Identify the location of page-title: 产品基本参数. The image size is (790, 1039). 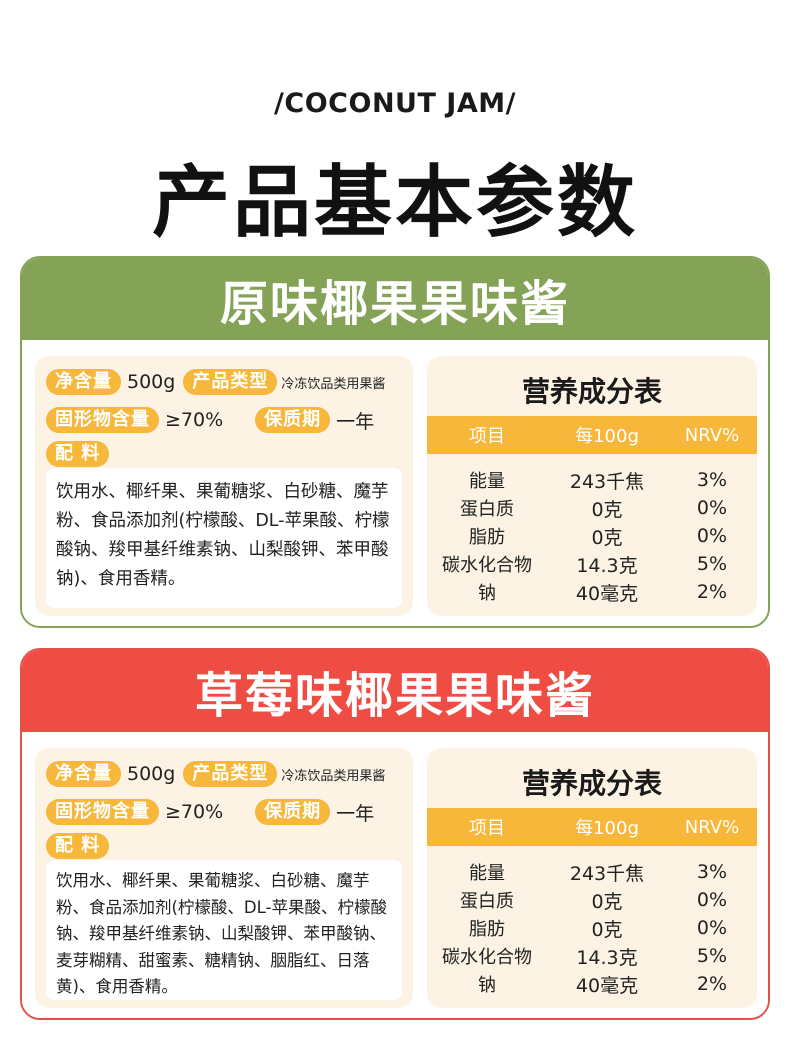
(394, 203).